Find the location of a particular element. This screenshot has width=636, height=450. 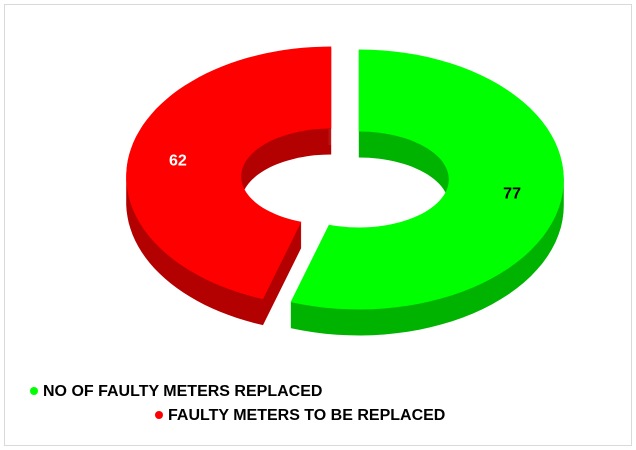

legend-label: NO OF FAULTY METERS REPLACED is located at coordinates (182, 391).